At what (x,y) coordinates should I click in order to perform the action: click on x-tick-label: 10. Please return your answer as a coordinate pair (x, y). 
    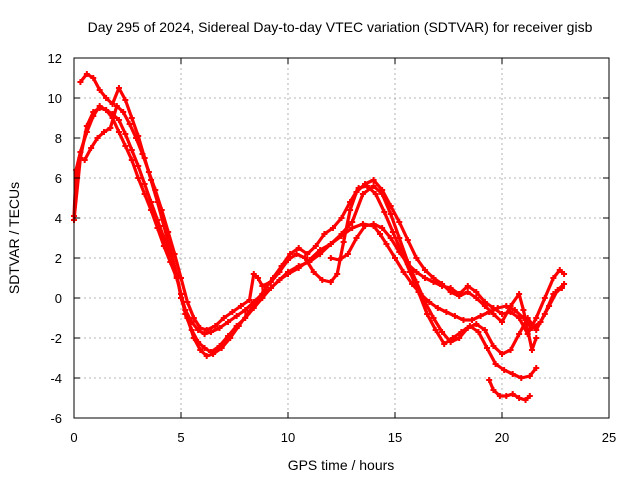
    Looking at the image, I should click on (288, 437).